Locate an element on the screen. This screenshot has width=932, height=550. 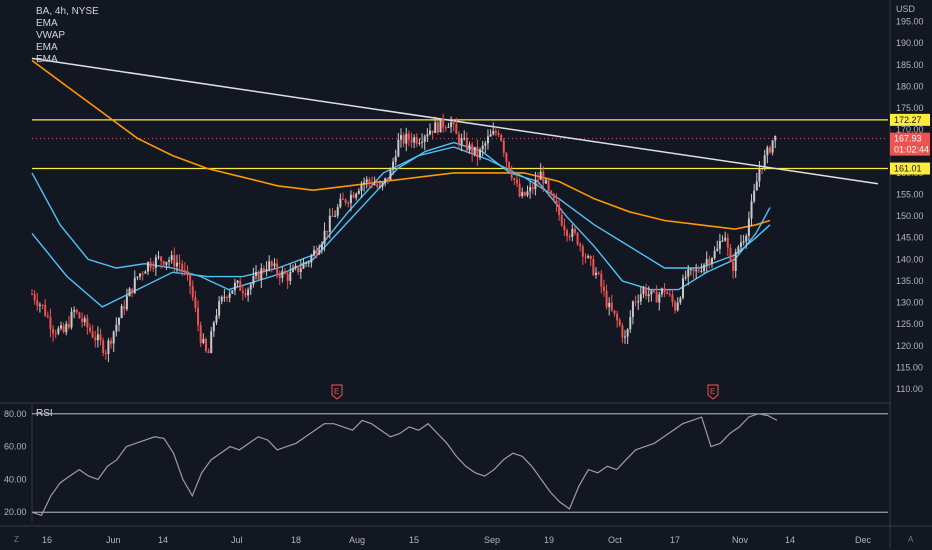
rsi-tick-label: 80.00 is located at coordinates (15, 414).